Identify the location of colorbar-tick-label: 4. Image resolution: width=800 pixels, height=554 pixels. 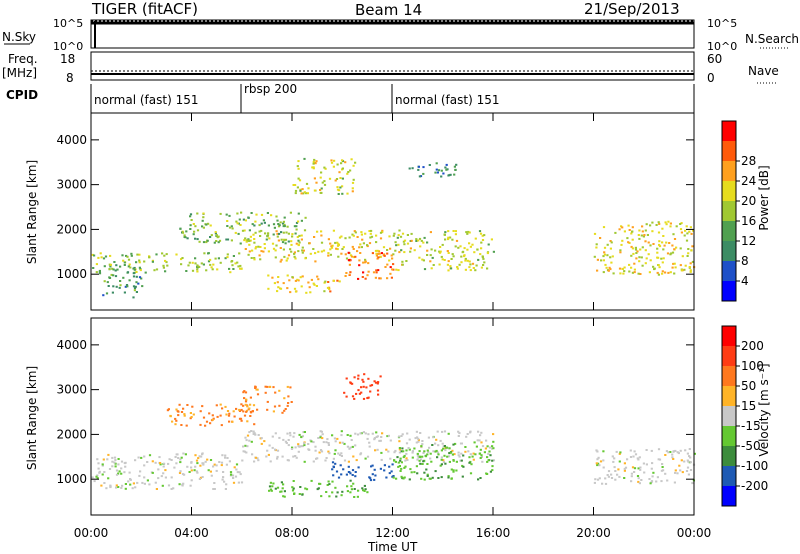
(745, 281).